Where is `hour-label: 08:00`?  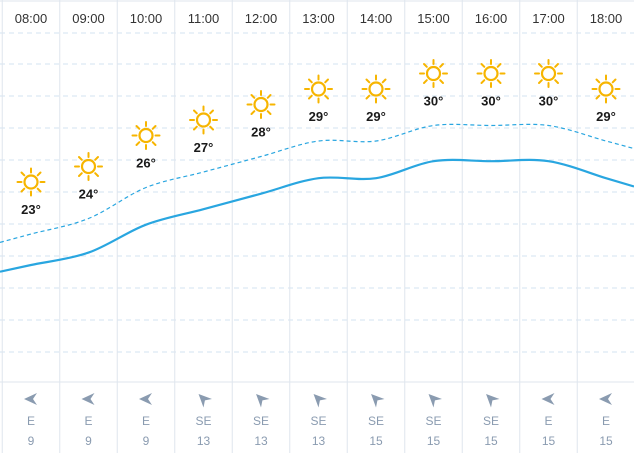
hour-label: 08:00 is located at coordinates (31, 18).